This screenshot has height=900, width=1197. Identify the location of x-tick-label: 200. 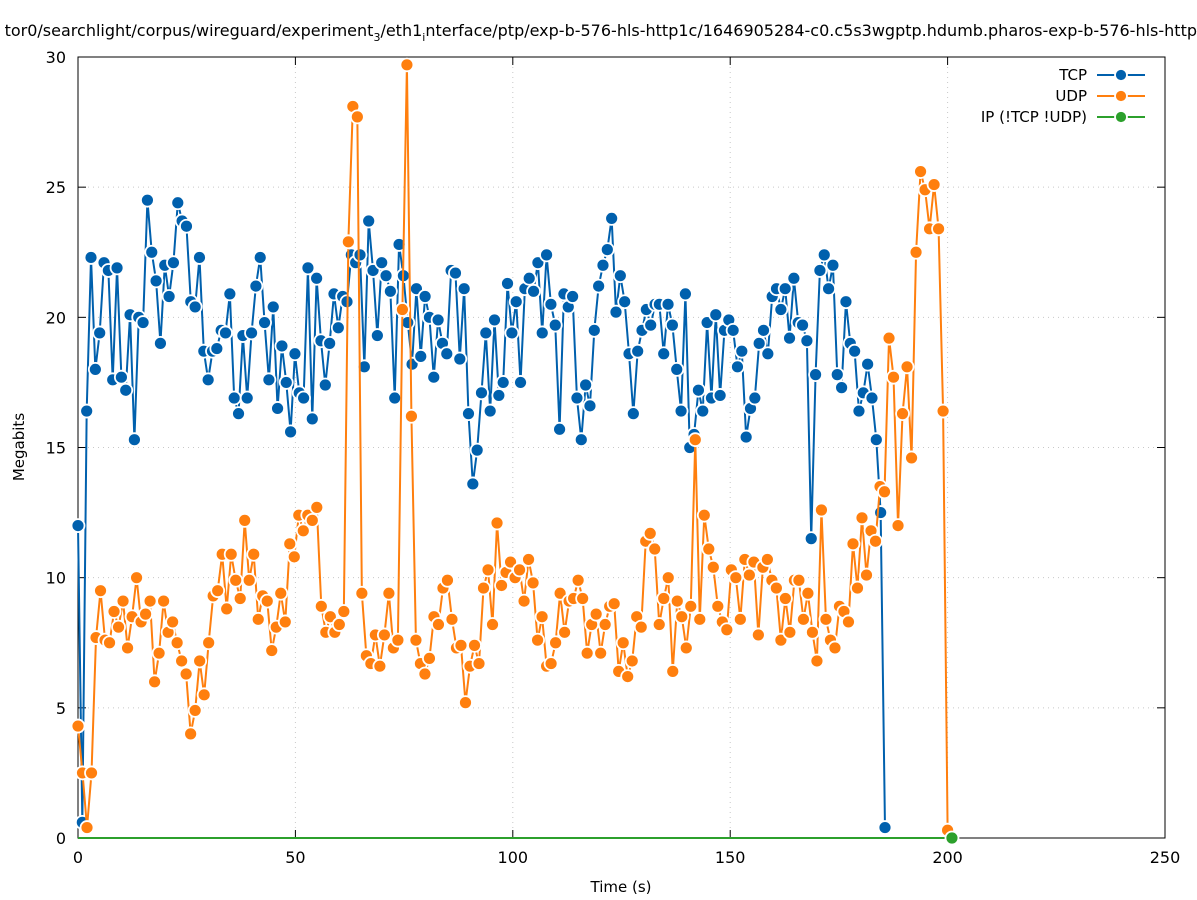
(947, 857).